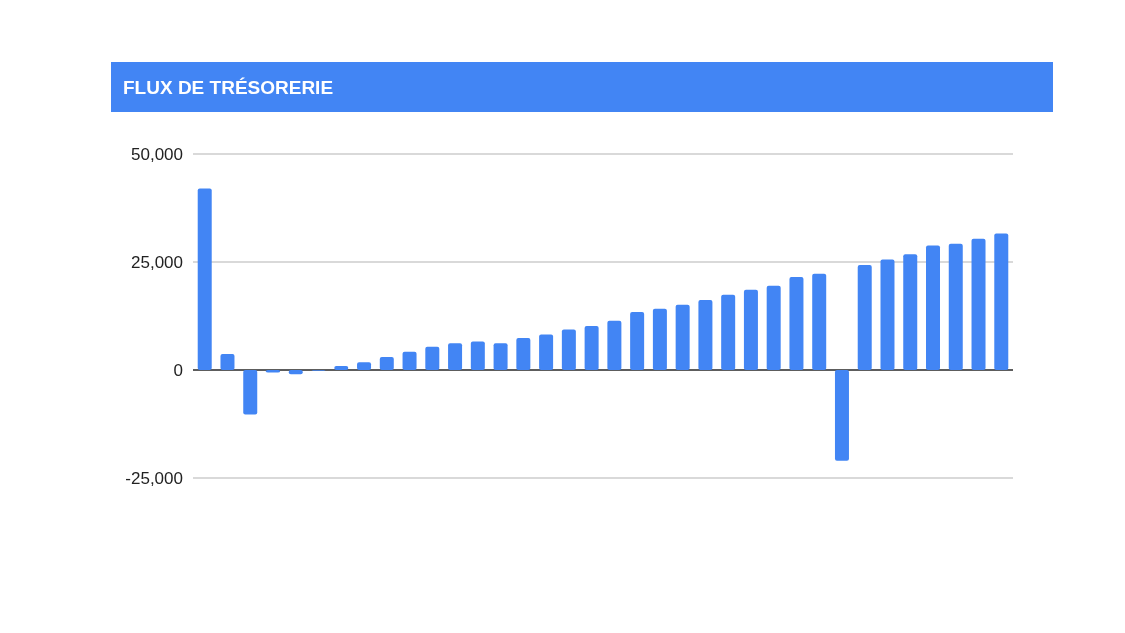  What do you see at coordinates (228, 87) in the screenshot?
I see `chart-title: FLUX DE TRÉSORERIE` at bounding box center [228, 87].